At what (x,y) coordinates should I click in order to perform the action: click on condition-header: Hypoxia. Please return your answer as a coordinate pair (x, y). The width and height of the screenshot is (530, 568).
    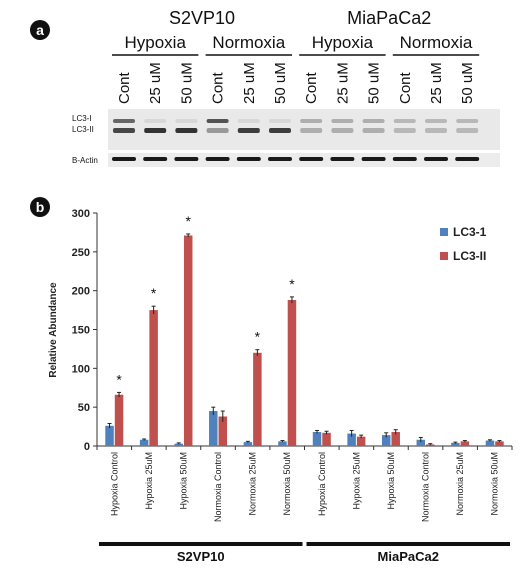
    Looking at the image, I should click on (343, 42).